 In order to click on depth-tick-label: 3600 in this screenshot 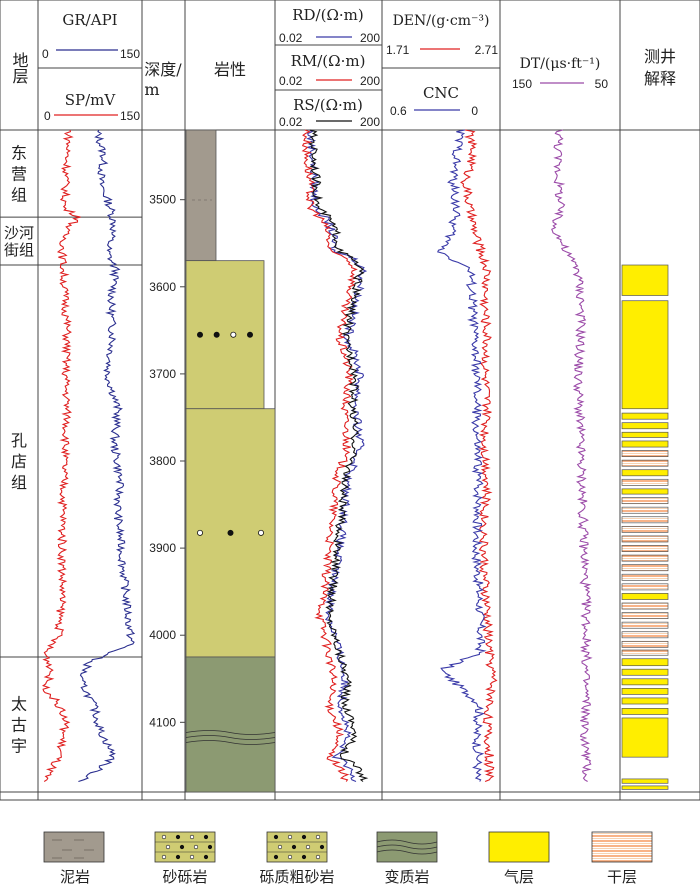, I will do `click(162, 287)`.